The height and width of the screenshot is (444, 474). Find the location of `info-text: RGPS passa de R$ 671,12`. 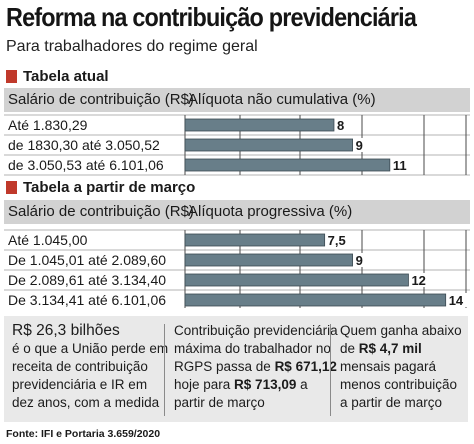

info-text: RGPS passa de R$ 671,12 is located at coordinates (255, 366).